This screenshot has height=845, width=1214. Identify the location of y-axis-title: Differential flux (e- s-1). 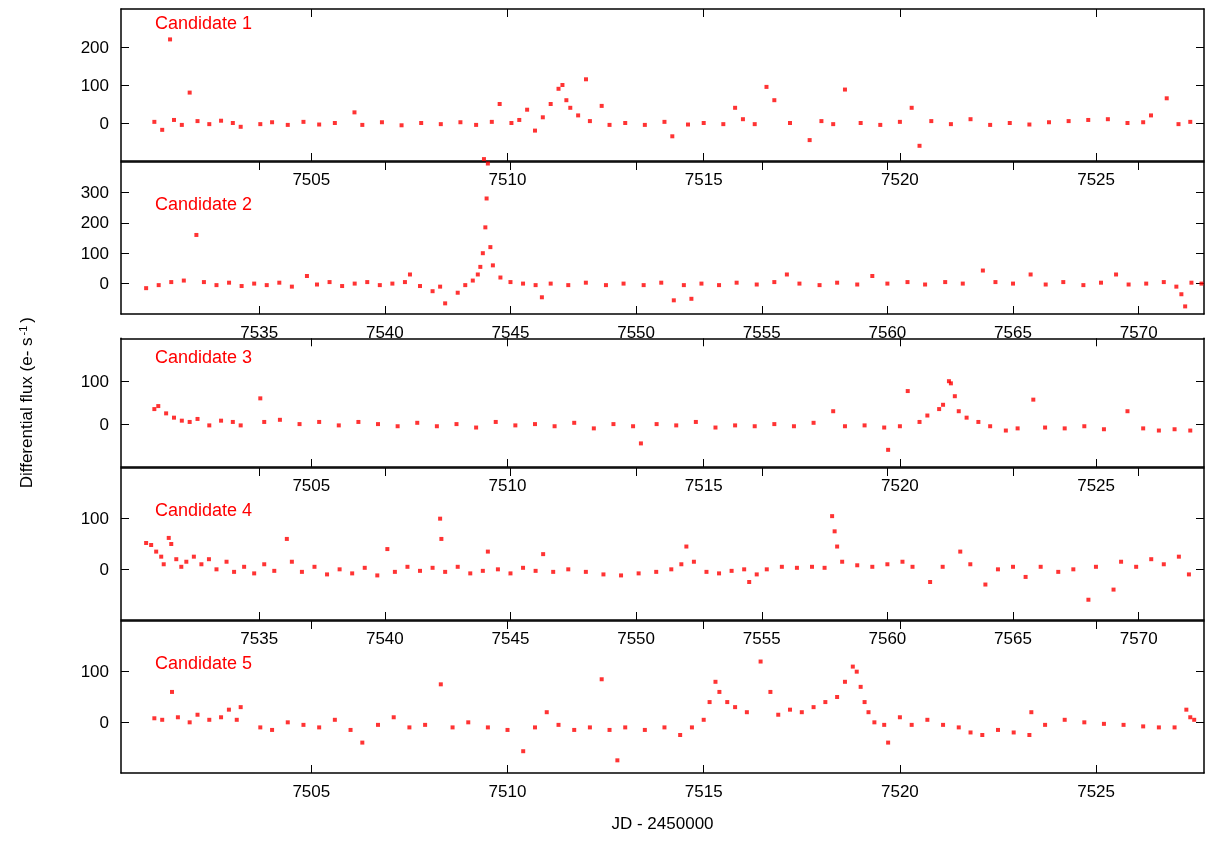
(26, 402).